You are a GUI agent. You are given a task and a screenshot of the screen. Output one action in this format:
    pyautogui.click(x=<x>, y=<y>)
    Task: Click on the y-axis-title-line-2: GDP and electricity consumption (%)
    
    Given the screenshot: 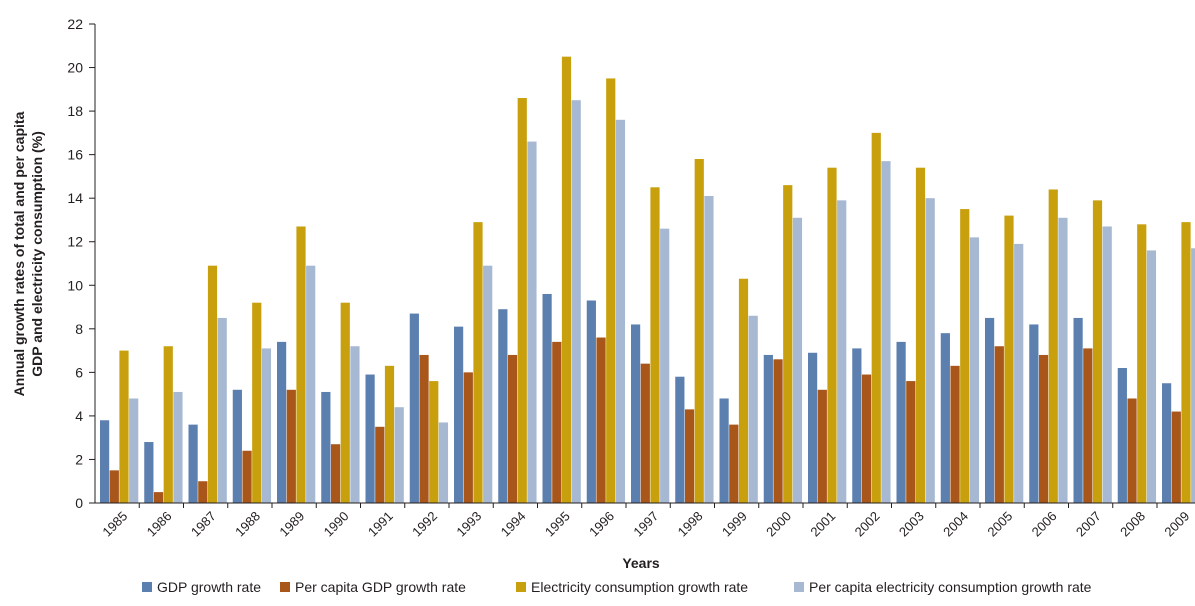 What is the action you would take?
    pyautogui.click(x=37, y=254)
    